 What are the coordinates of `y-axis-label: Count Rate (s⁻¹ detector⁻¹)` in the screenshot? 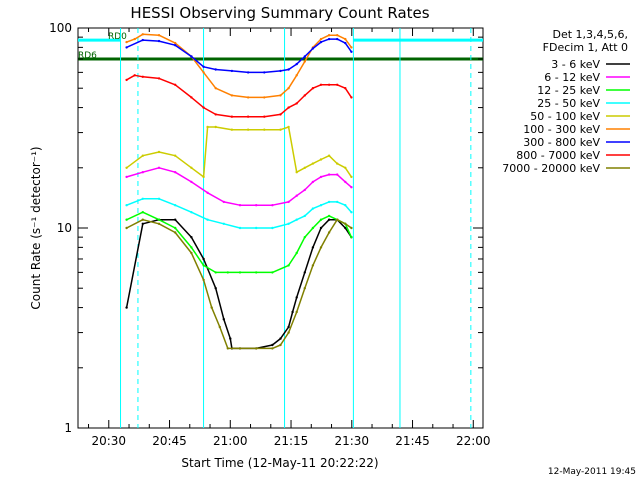 It's located at (36, 227).